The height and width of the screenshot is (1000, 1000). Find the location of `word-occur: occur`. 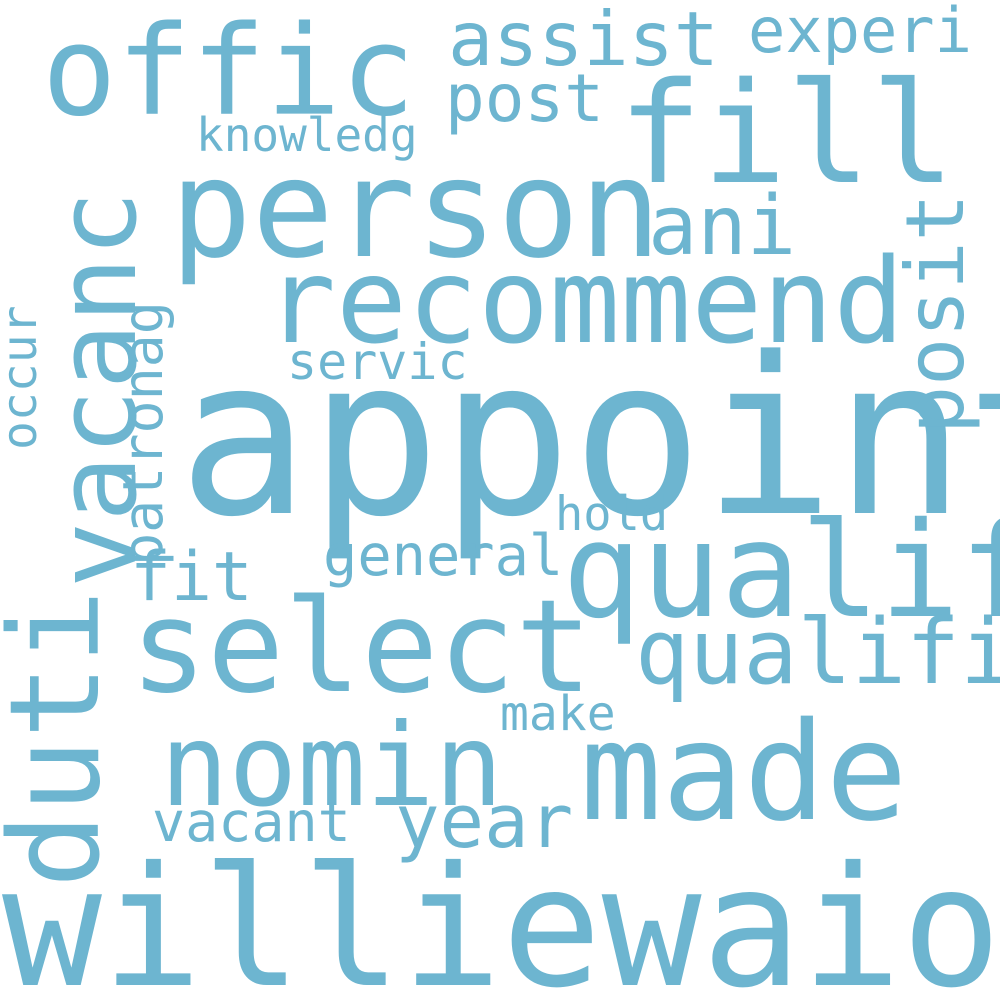

word-occur: occur is located at coordinates (24, 378).